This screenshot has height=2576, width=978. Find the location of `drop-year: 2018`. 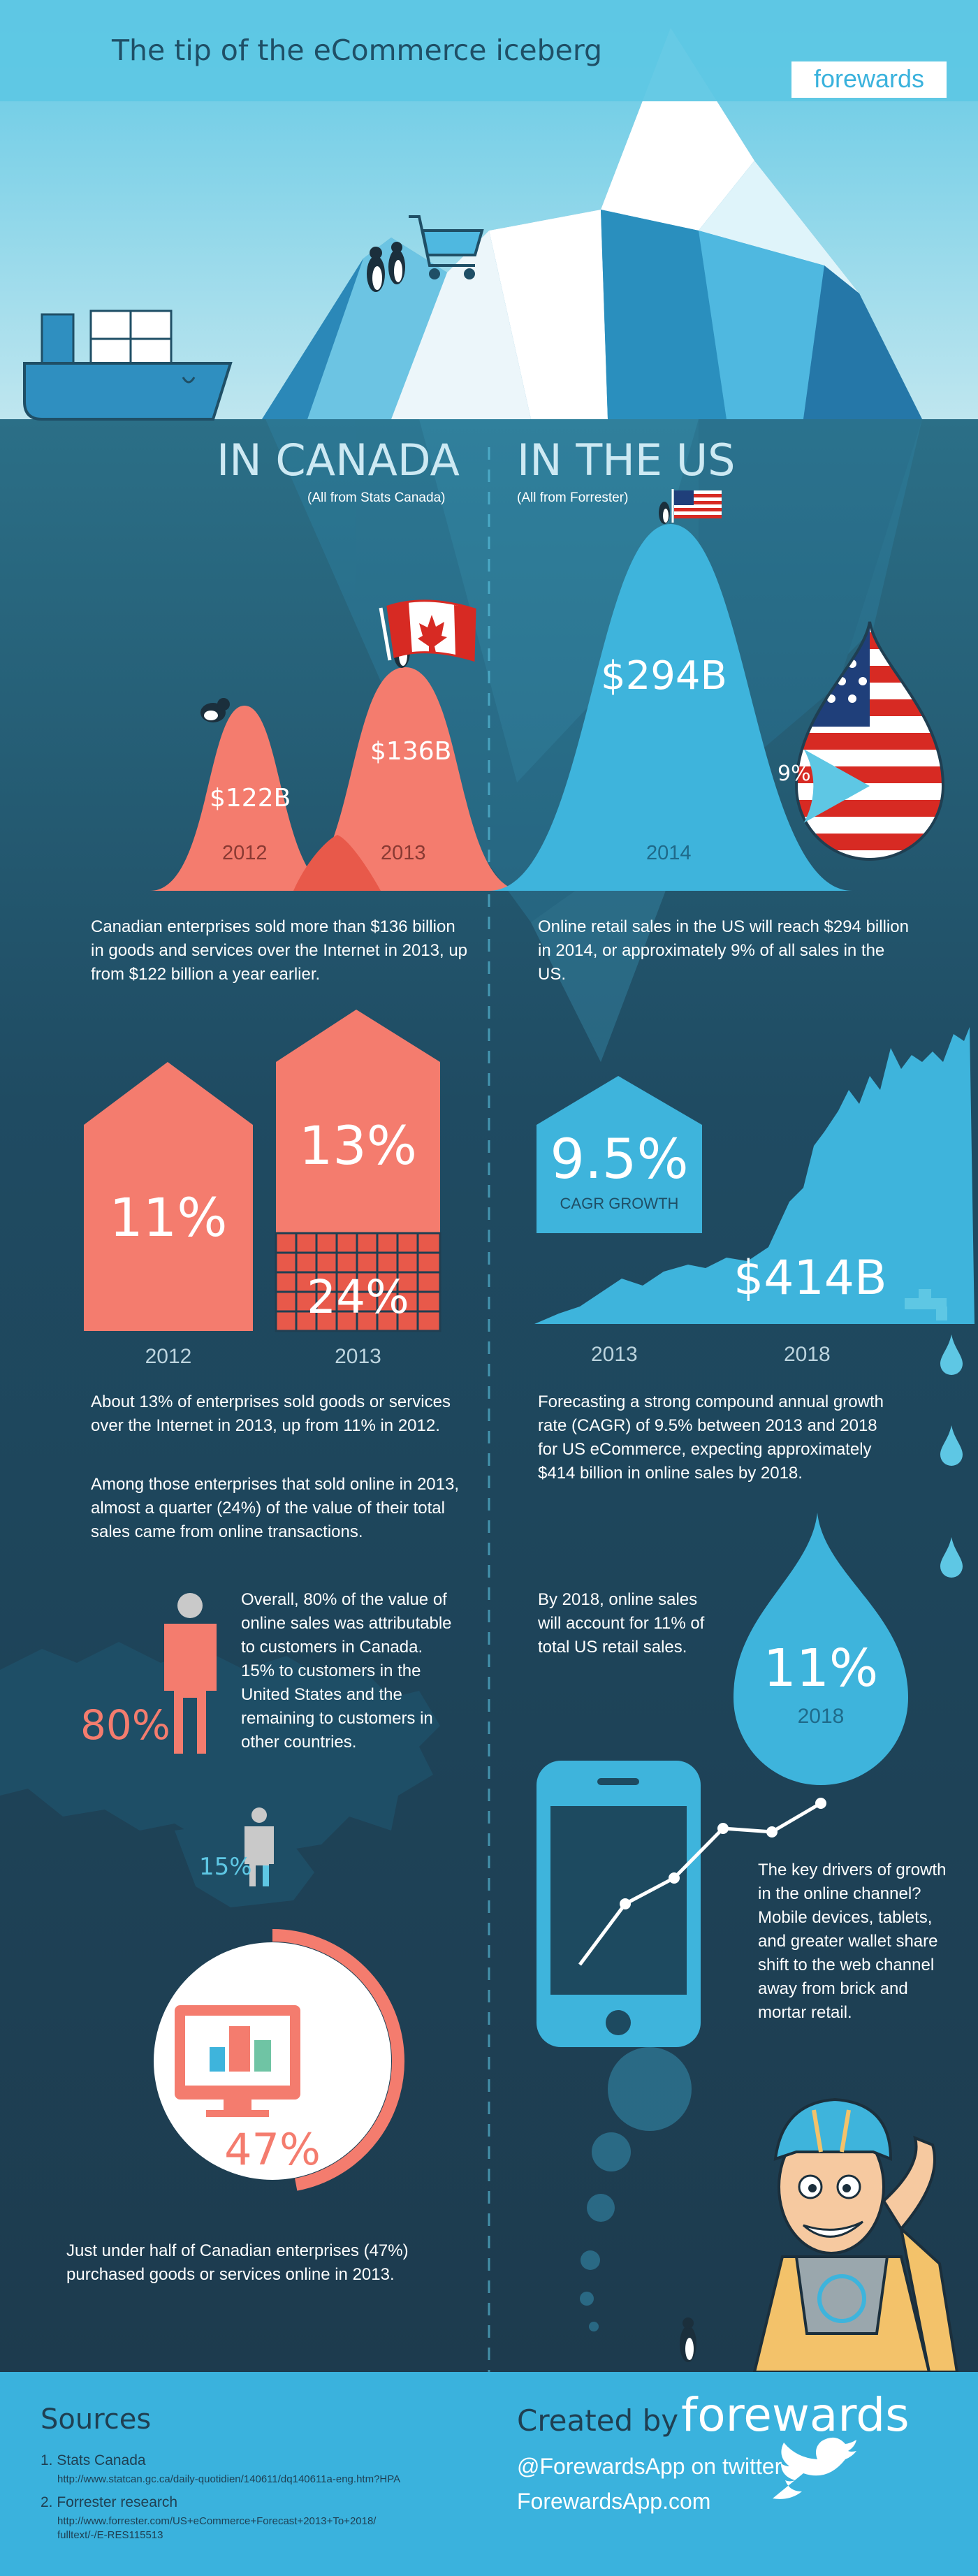

drop-year: 2018 is located at coordinates (821, 1716).